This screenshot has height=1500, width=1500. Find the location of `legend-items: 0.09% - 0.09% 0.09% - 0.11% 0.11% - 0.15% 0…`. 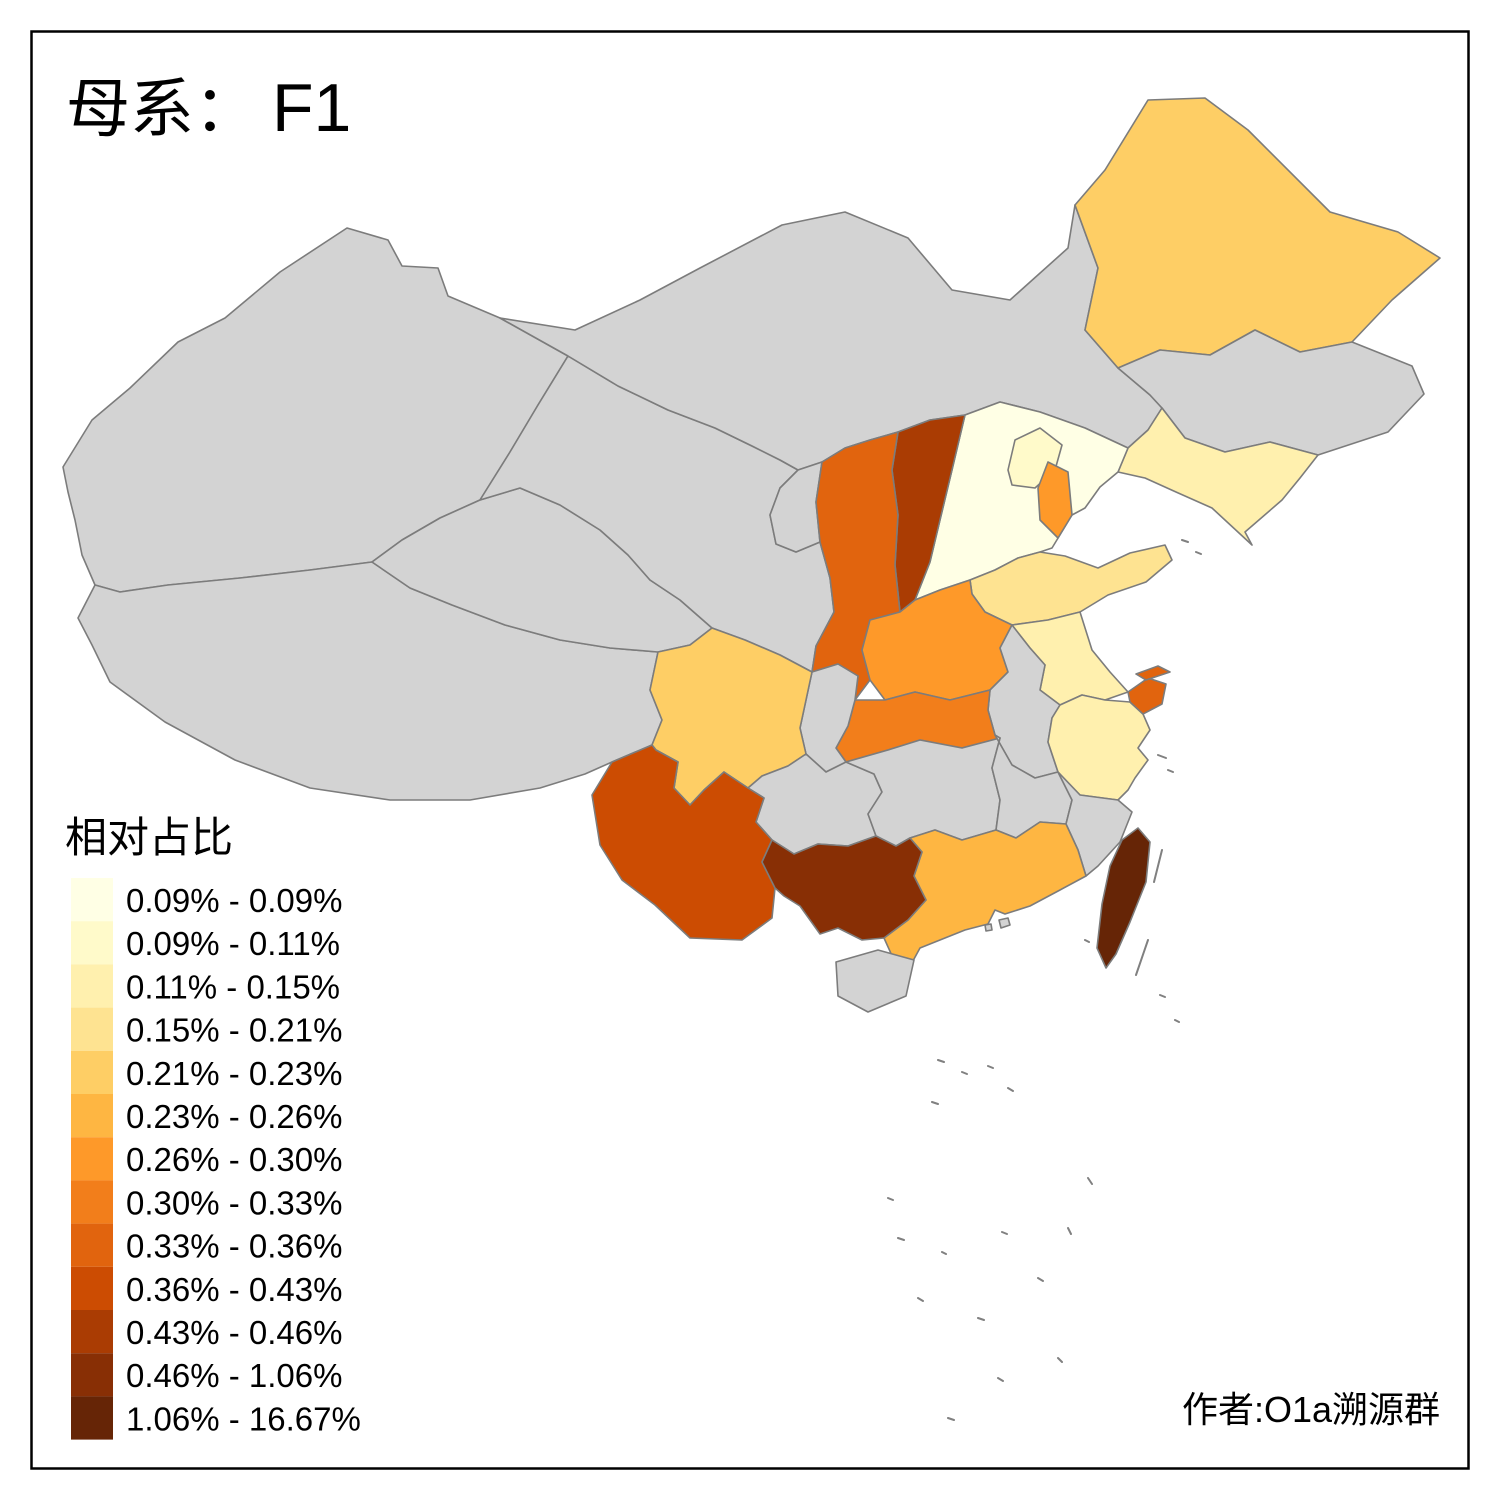

legend-items: 0.09% - 0.09% 0.09% - 0.11% 0.11% - 0.15% 0… is located at coordinates (216, 1159).